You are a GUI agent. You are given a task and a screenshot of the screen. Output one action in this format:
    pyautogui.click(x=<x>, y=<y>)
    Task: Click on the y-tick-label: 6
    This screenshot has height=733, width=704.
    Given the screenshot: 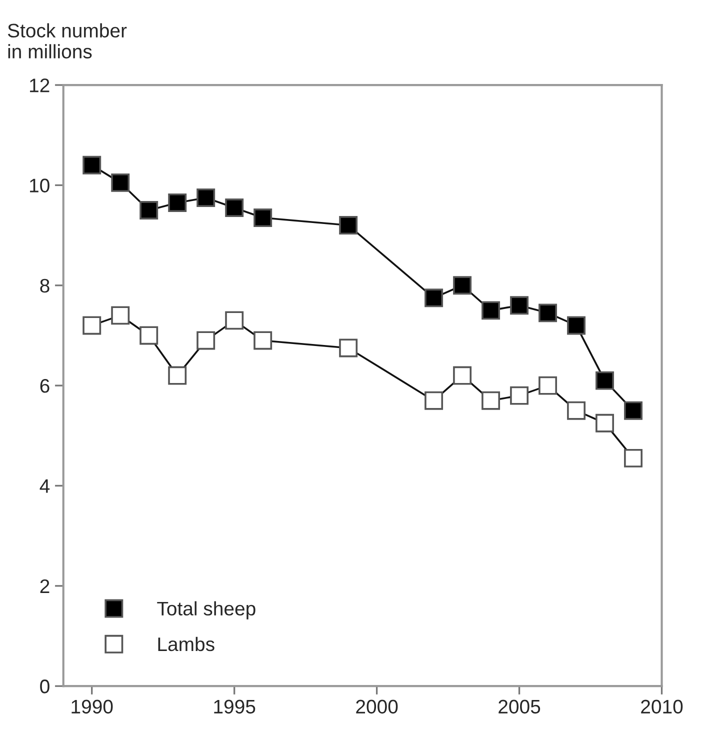 What is the action you would take?
    pyautogui.click(x=45, y=386)
    